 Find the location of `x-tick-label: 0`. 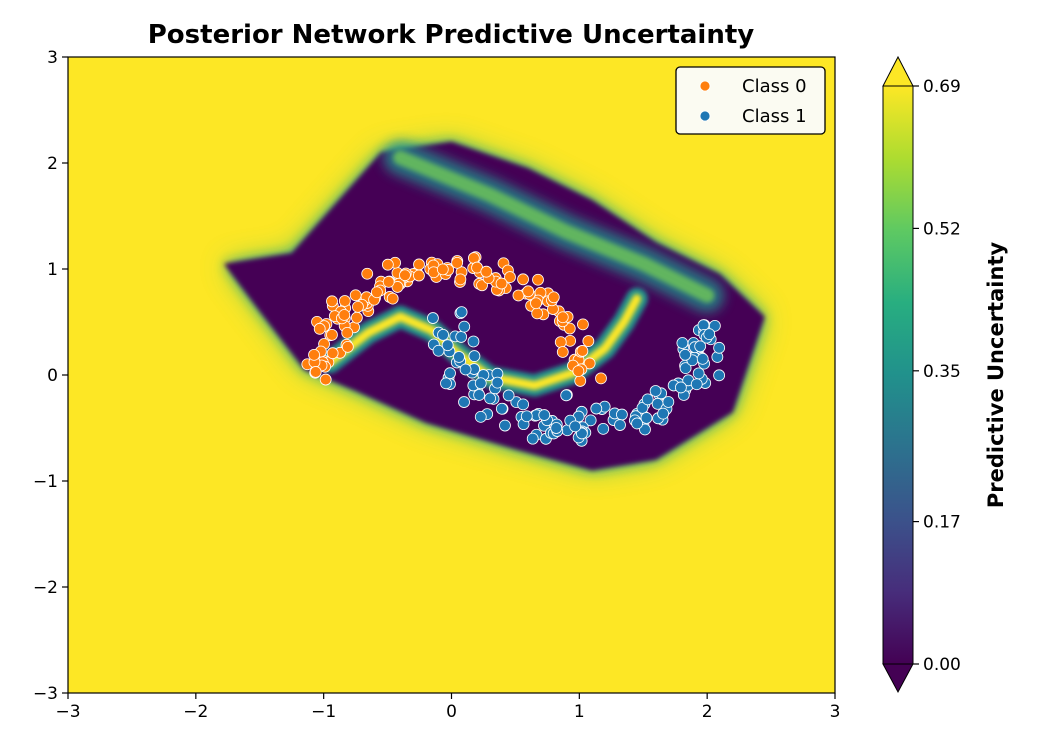

x-tick-label: 0 is located at coordinates (451, 712).